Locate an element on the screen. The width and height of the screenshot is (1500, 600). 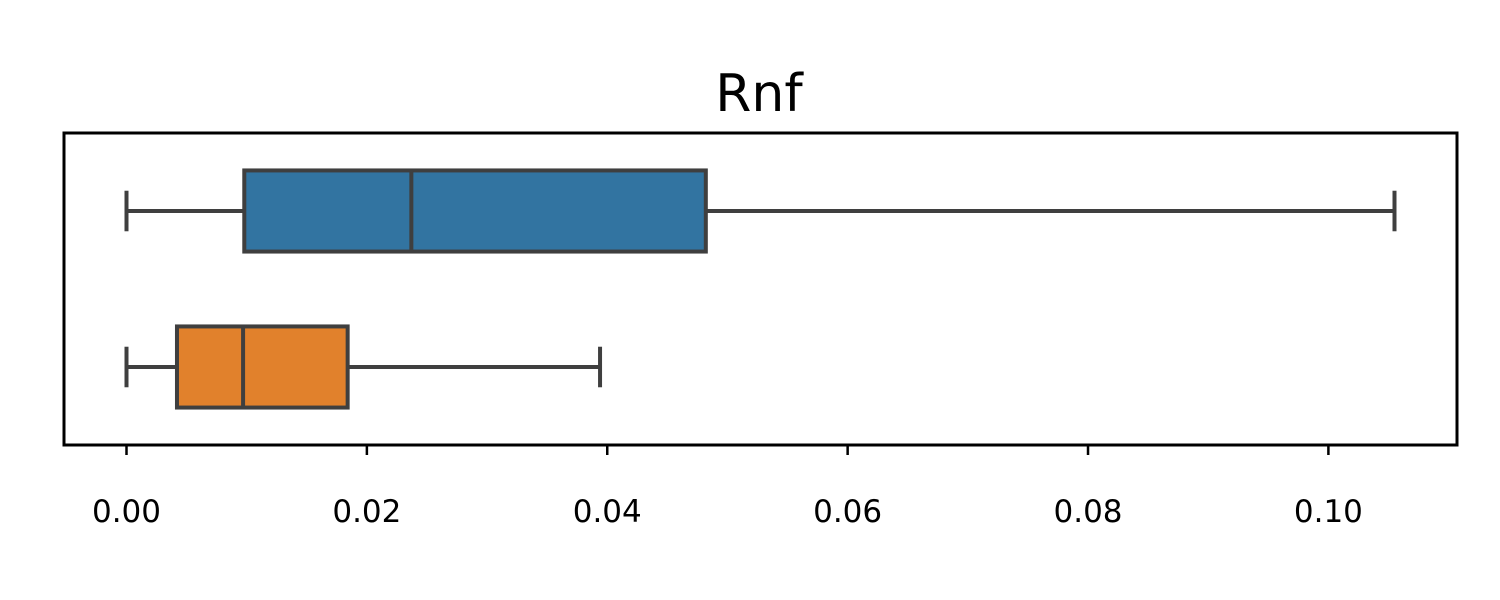
x-axis: 0.00 0.02 0.04 0.06 0.08 0.10 is located at coordinates (727, 487).